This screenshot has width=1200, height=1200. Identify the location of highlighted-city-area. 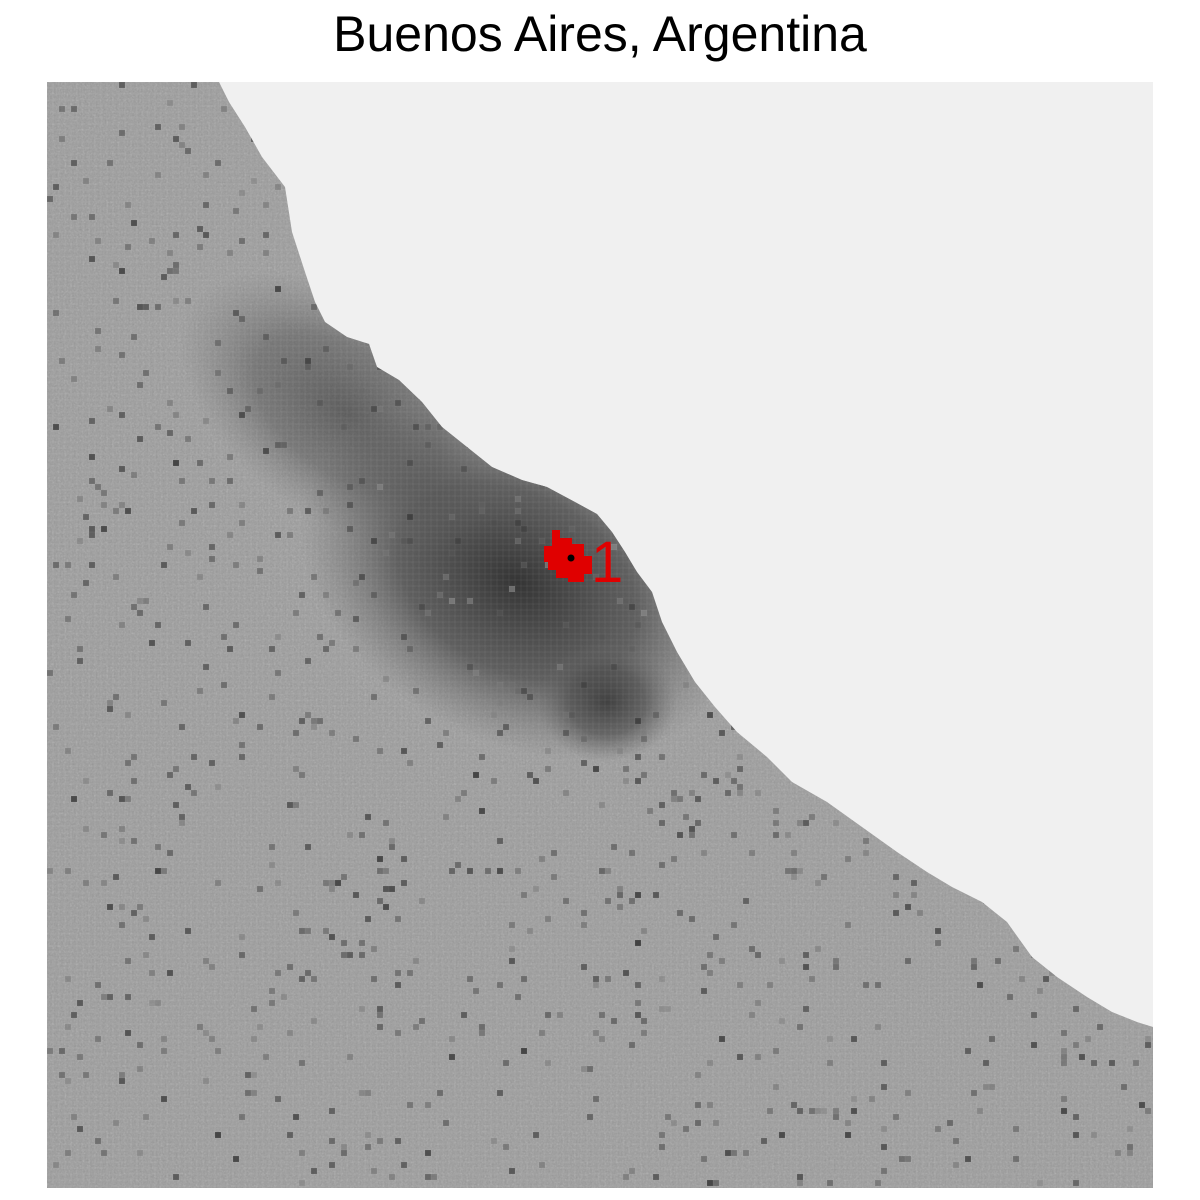
(568, 556).